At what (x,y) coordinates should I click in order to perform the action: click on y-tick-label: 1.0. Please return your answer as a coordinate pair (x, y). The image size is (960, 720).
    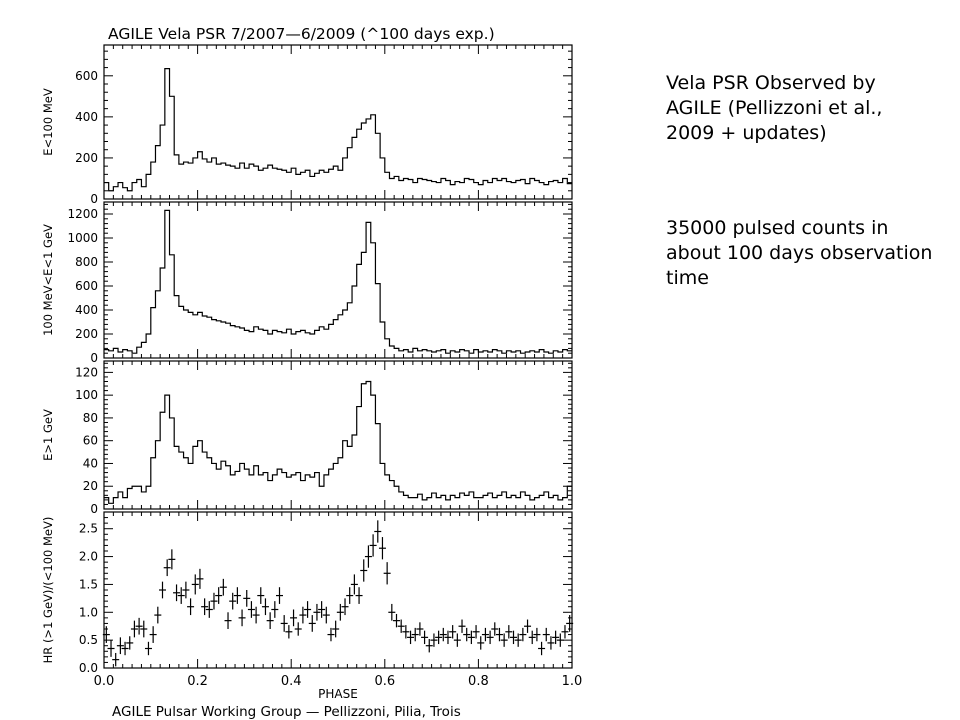
    Looking at the image, I should click on (88, 612).